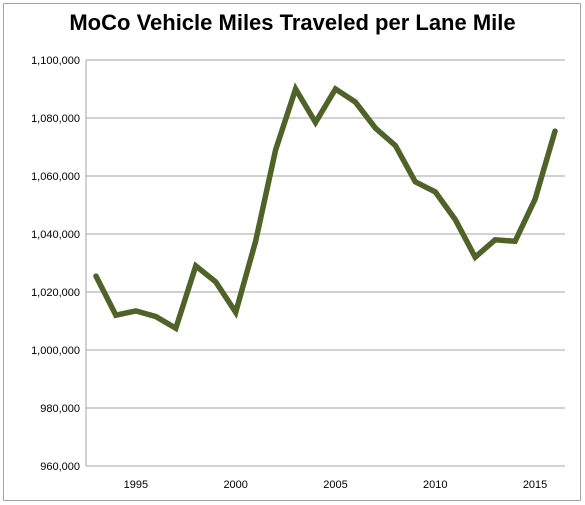  I want to click on y-tick-label-7: 1,100,000, so click(55, 61).